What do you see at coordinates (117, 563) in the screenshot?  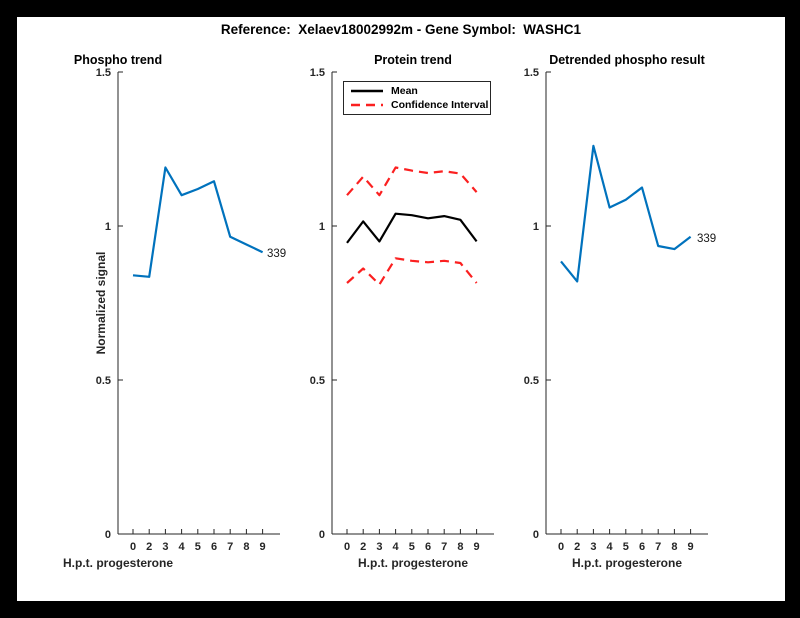 I see `subplot1-xlabel: H.p.t. progesterone` at bounding box center [117, 563].